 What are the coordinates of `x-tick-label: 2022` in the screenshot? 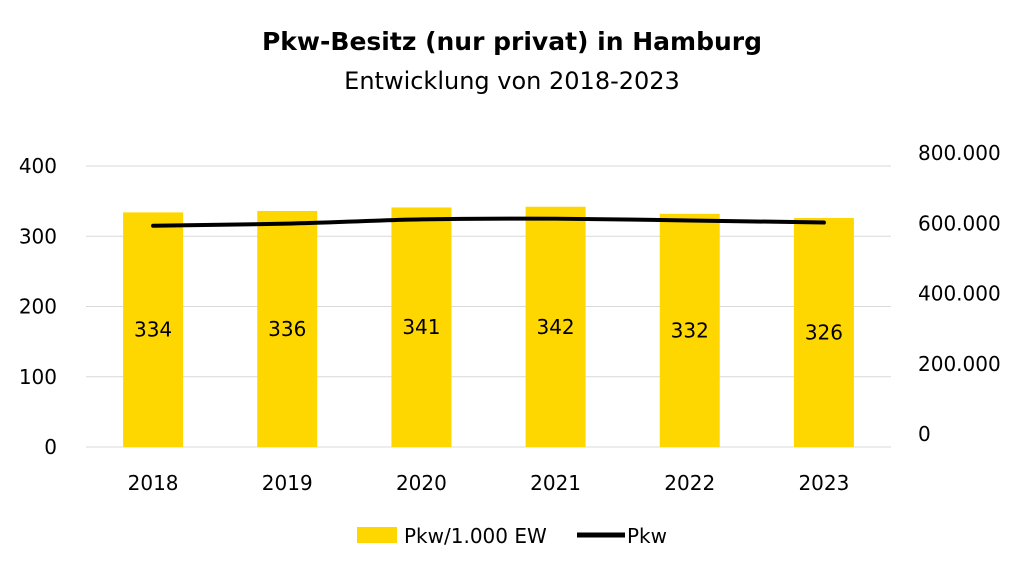 It's located at (689, 483).